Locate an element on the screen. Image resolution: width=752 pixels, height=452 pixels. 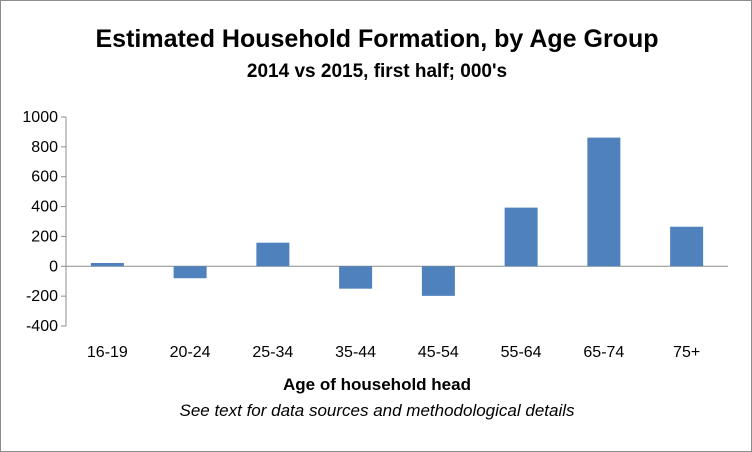
y-tick-label: 400 is located at coordinates (44, 207).